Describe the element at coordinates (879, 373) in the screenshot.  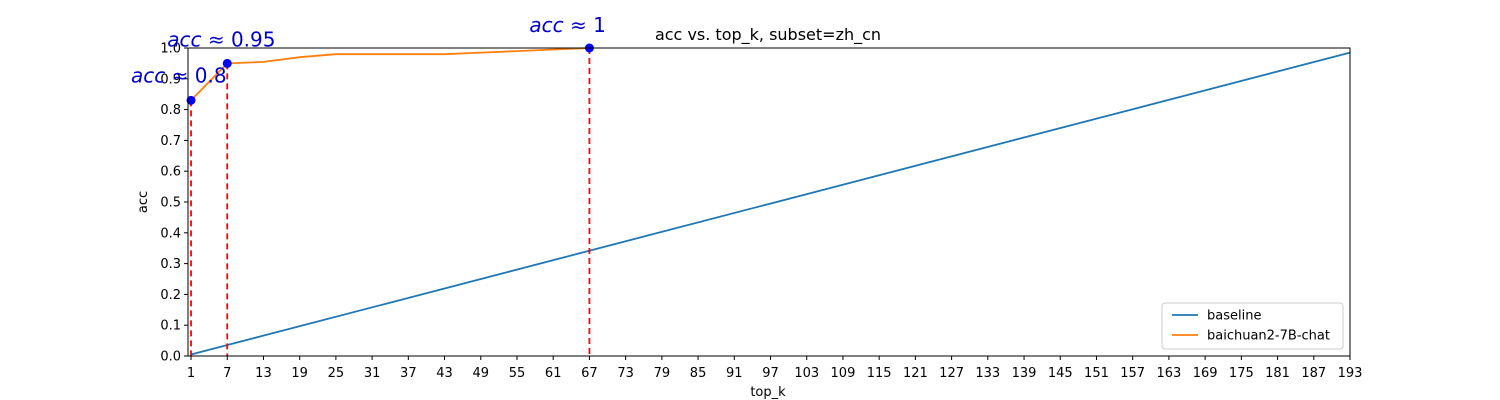
I see `x-tick-label: 115` at that location.